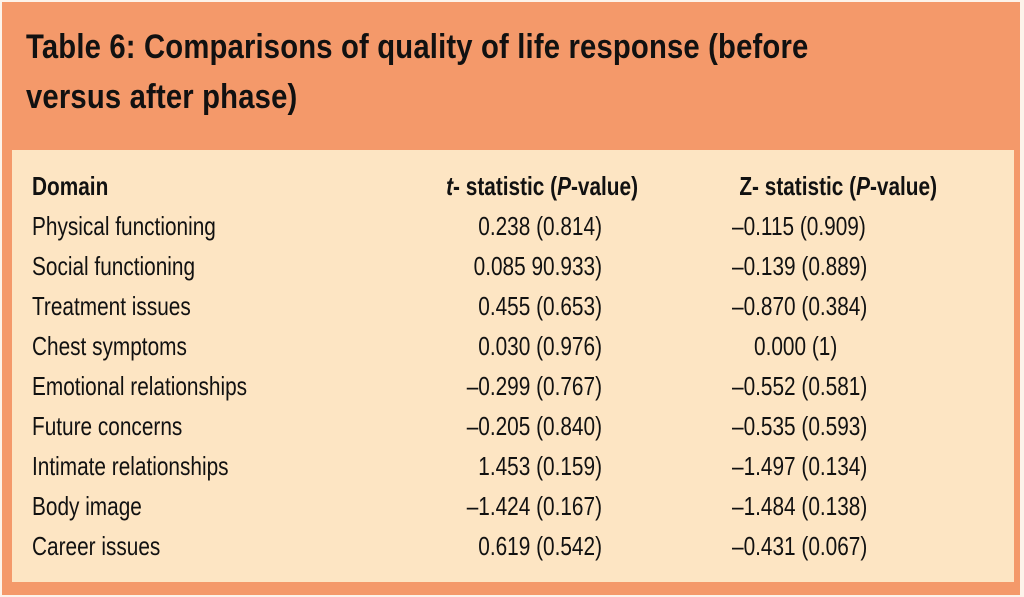 The width and height of the screenshot is (1024, 597). What do you see at coordinates (800, 426) in the screenshot?
I see `z-statistic-cell: –0.535 (0.593)` at bounding box center [800, 426].